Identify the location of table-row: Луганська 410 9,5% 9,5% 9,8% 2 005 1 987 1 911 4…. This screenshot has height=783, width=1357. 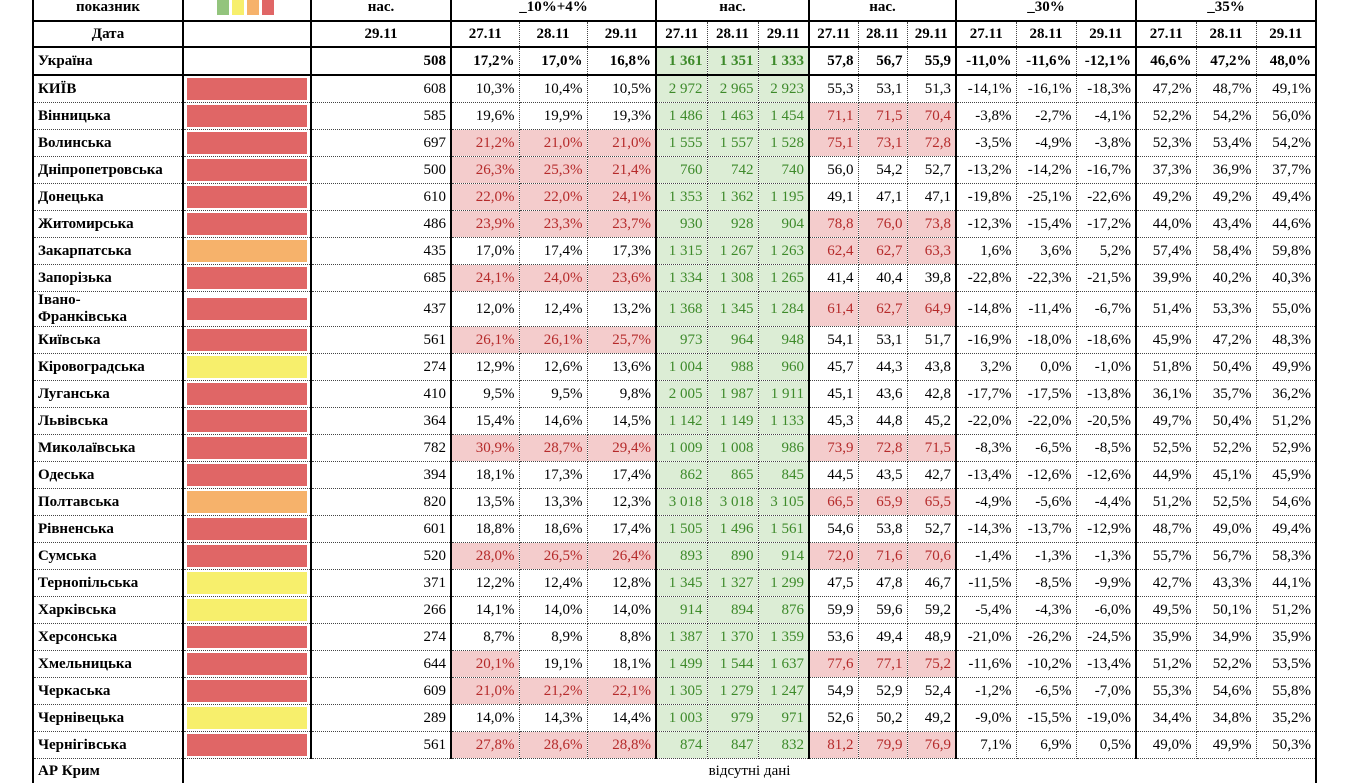
(675, 394).